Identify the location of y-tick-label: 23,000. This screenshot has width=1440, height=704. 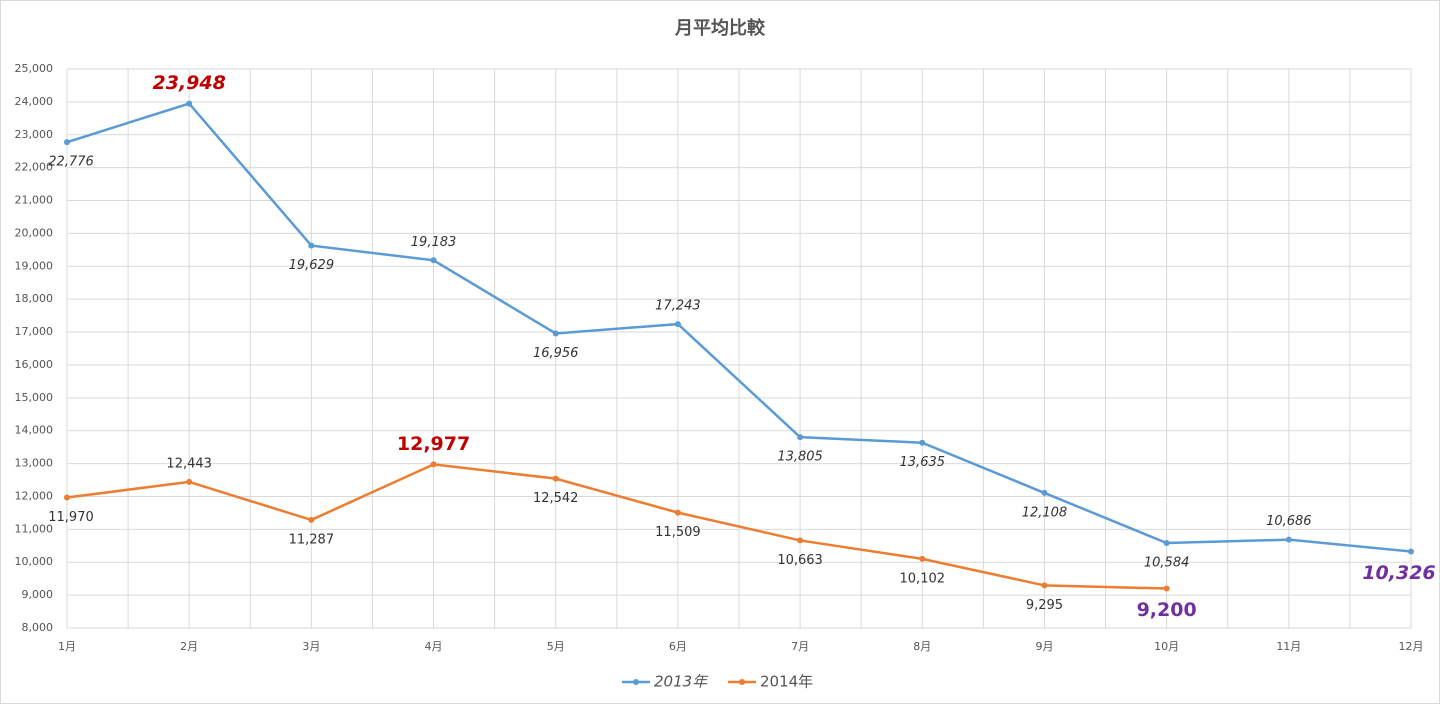
(34, 134).